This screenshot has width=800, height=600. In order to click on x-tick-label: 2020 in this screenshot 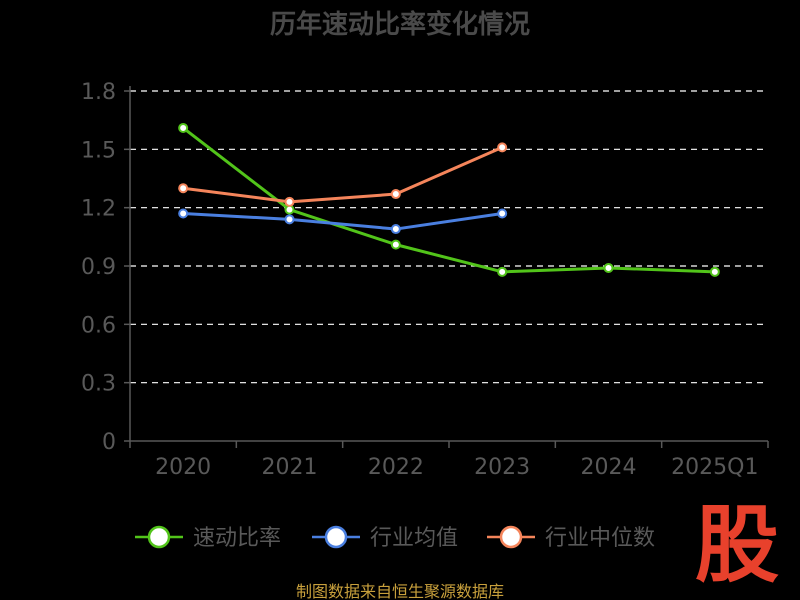, I will do `click(183, 467)`.